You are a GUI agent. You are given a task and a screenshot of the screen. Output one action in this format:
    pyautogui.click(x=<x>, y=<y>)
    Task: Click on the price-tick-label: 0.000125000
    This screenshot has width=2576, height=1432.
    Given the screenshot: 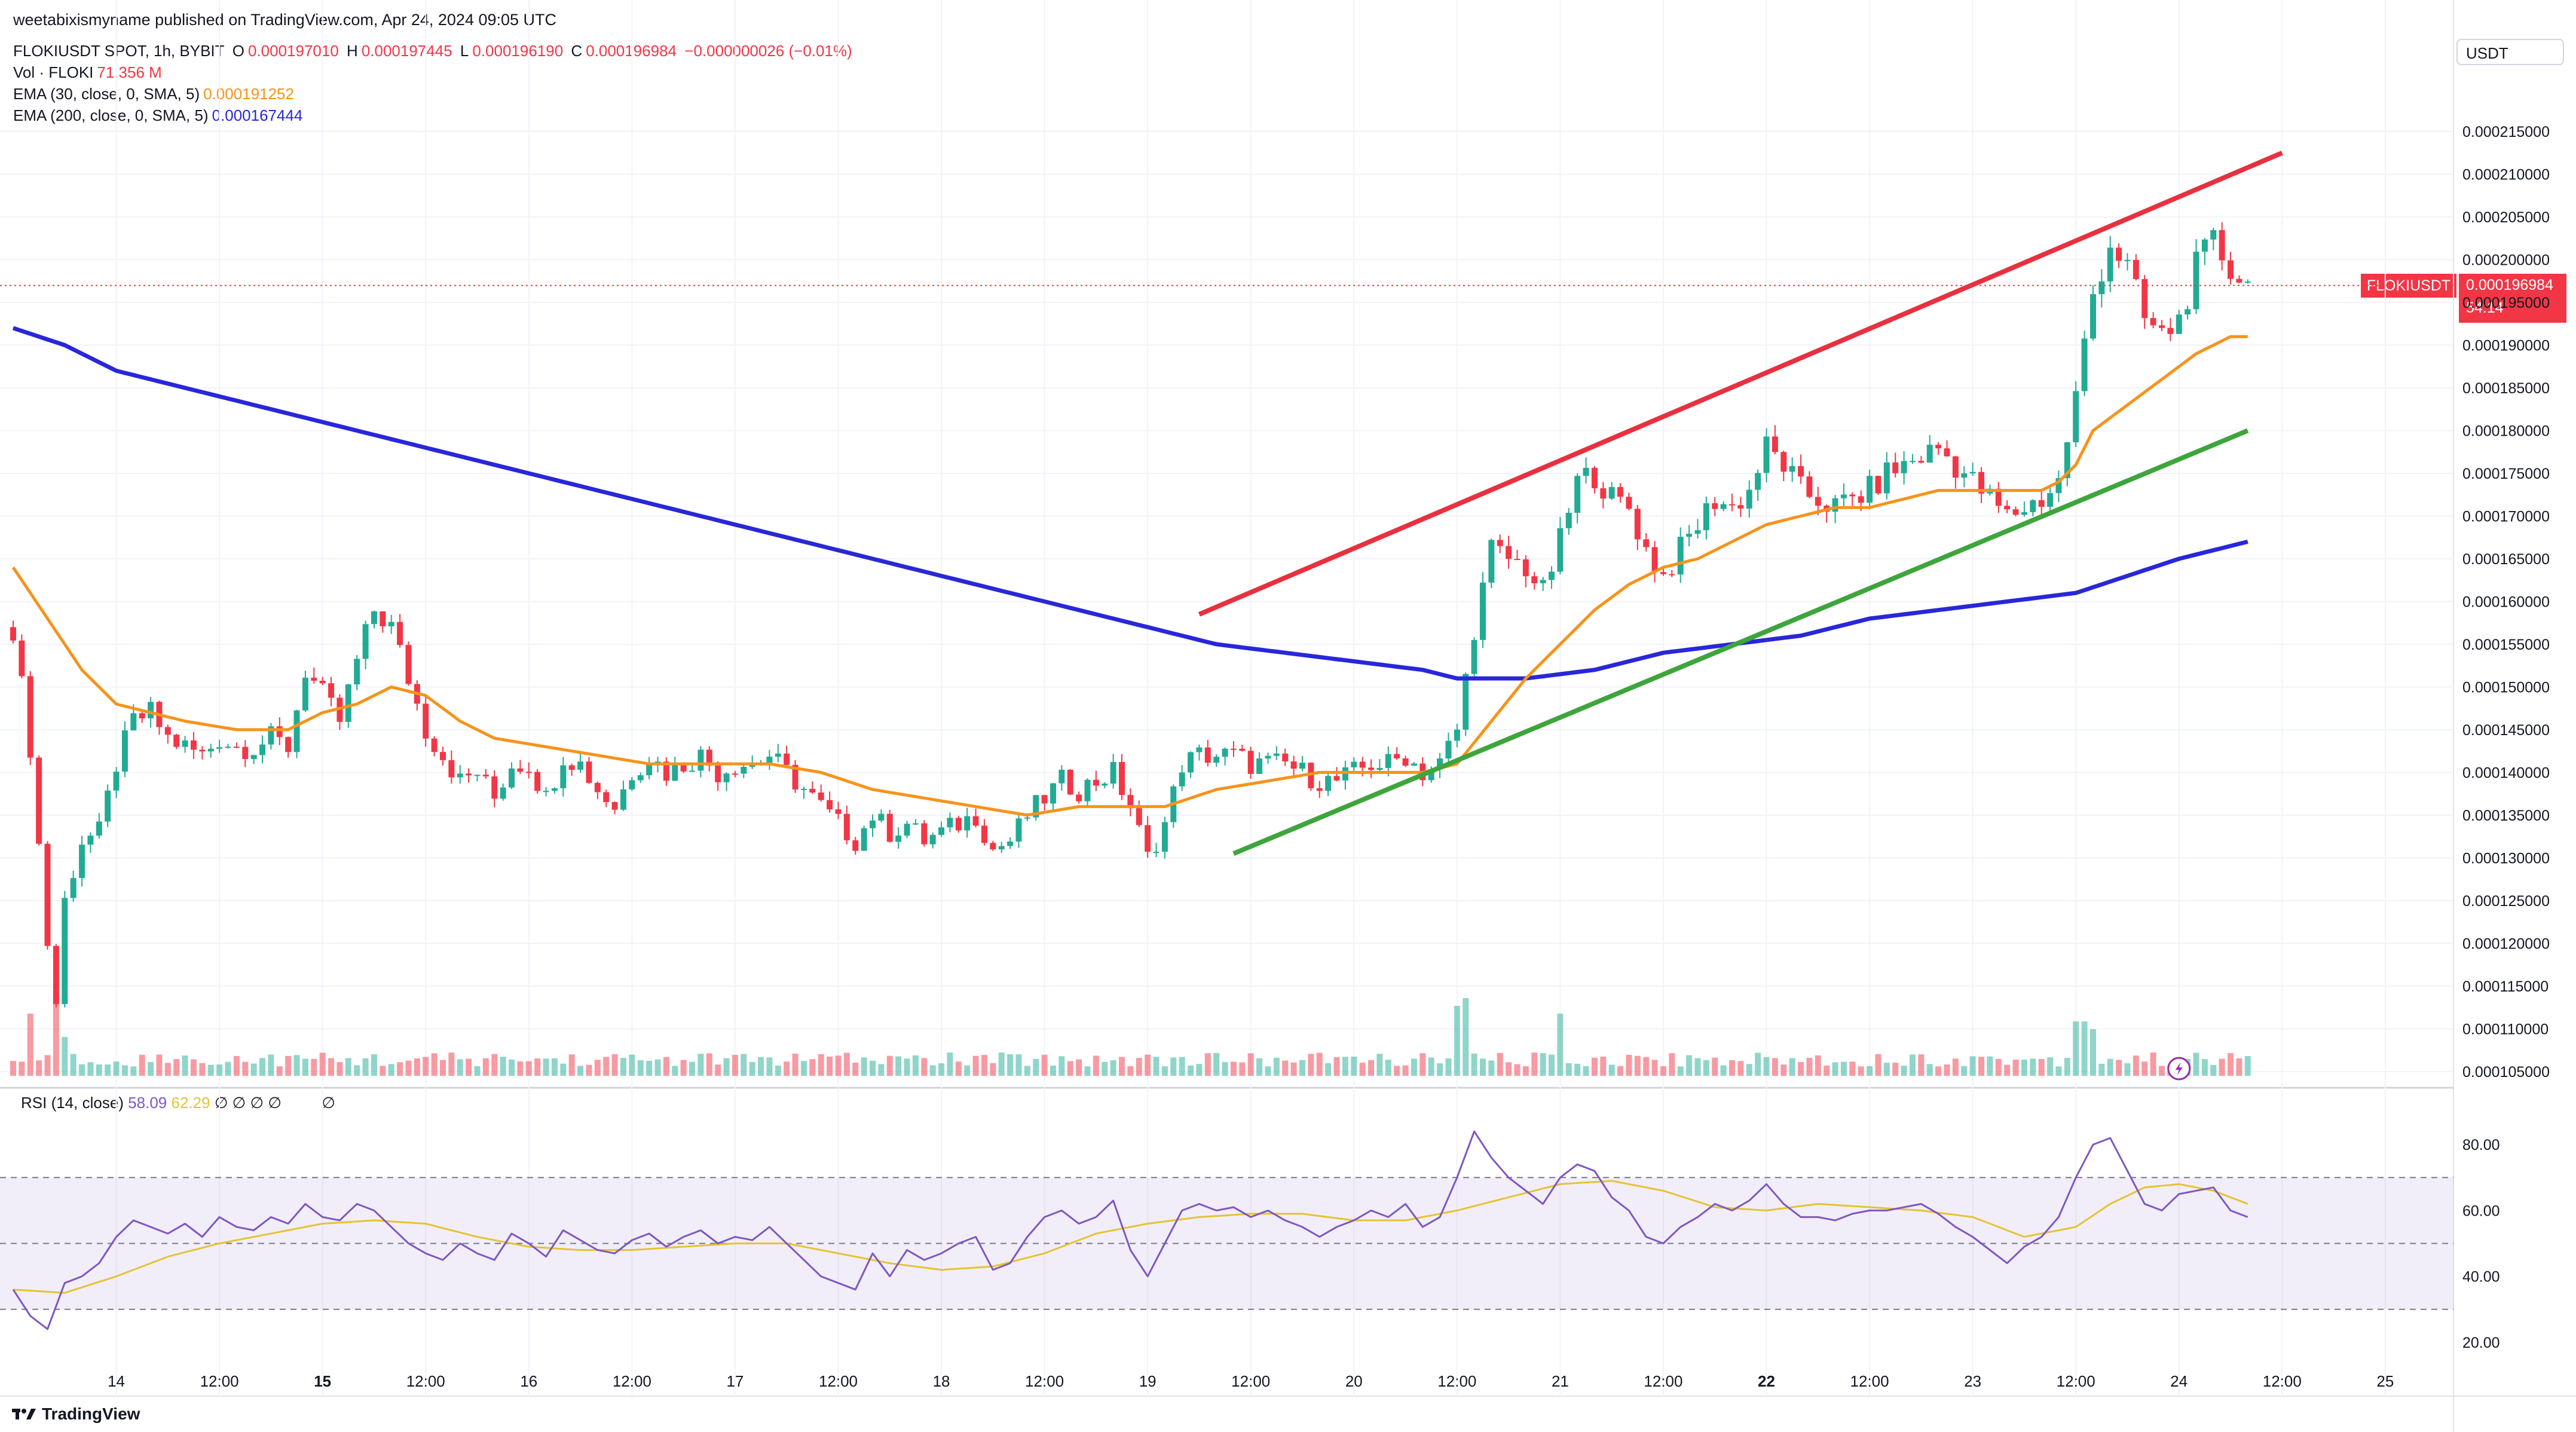 What is the action you would take?
    pyautogui.click(x=2506, y=902)
    